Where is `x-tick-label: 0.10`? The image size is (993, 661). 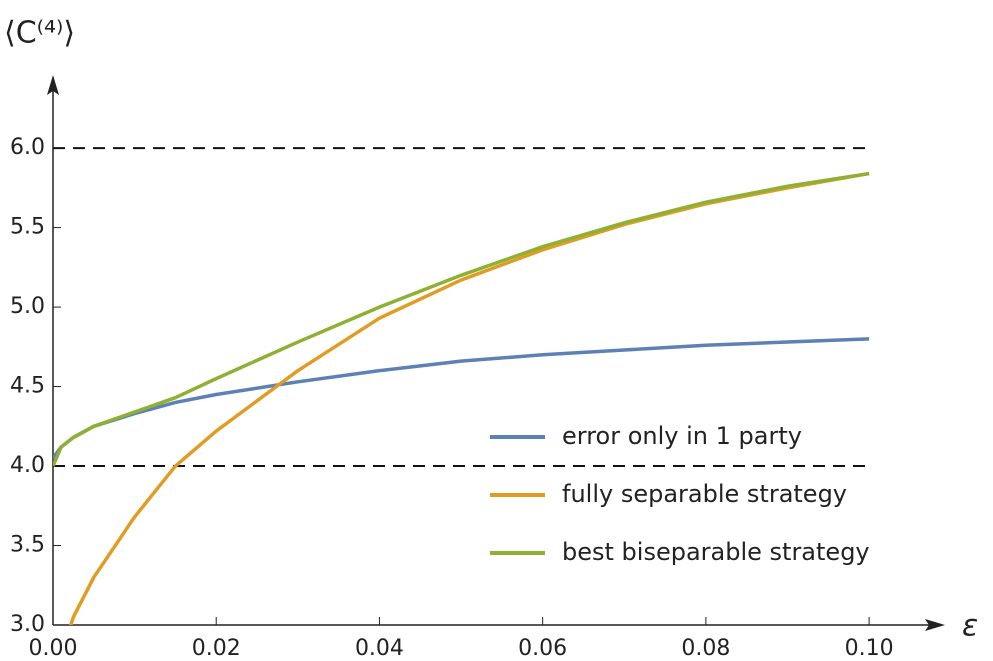 x-tick-label: 0.10 is located at coordinates (869, 648).